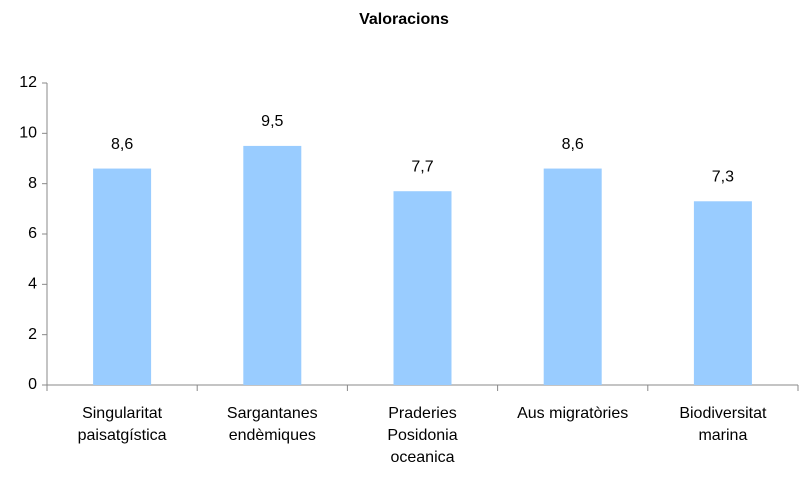  I want to click on value-label: 7,7, so click(422, 166).